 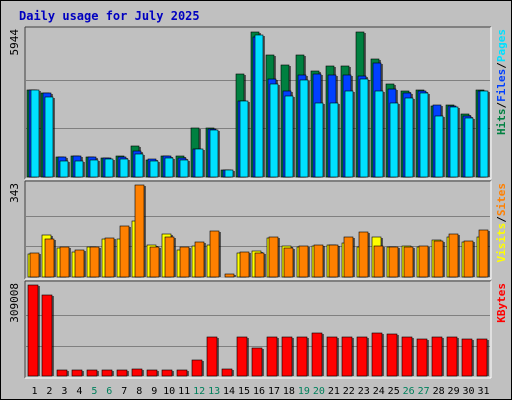 What do you see at coordinates (124, 391) in the screenshot?
I see `day-label-7: 7` at bounding box center [124, 391].